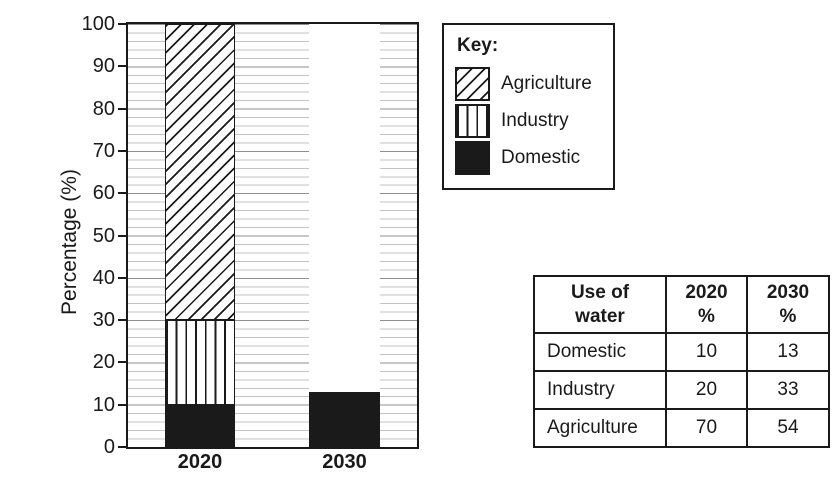 This screenshot has height=487, width=835. What do you see at coordinates (600, 428) in the screenshot?
I see `table-cell-agriculture: Agriculture` at bounding box center [600, 428].